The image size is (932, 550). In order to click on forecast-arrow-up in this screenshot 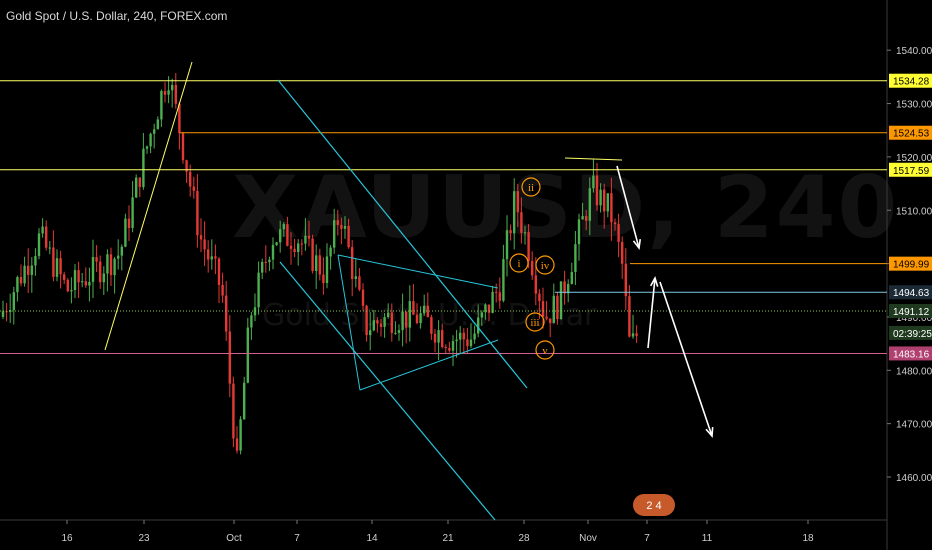, I will do `click(651, 313)`.